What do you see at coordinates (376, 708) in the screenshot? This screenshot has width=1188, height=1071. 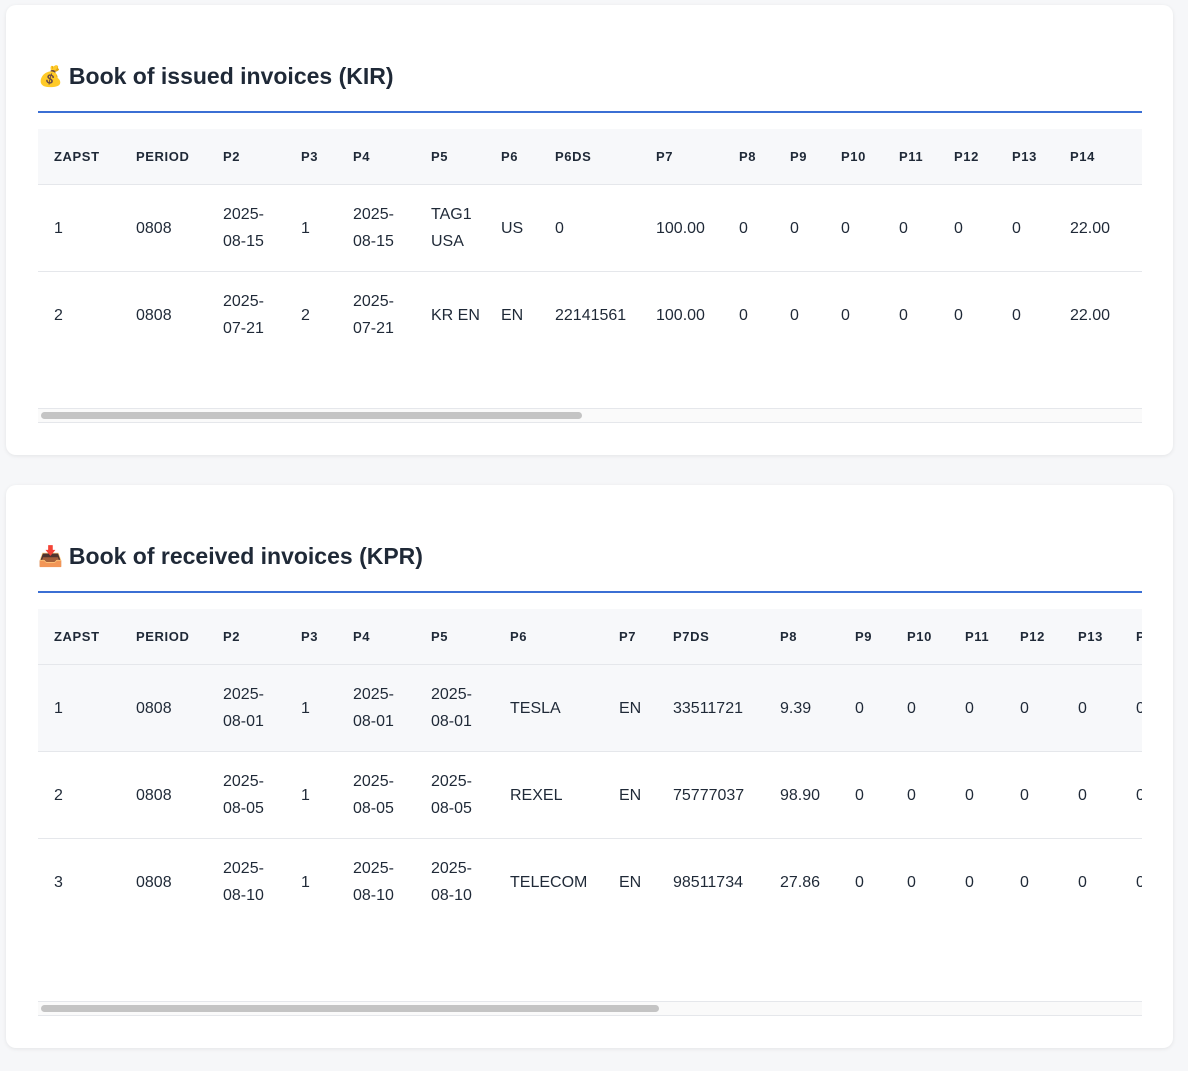 I see `cell-p4: 2025-08-01` at bounding box center [376, 708].